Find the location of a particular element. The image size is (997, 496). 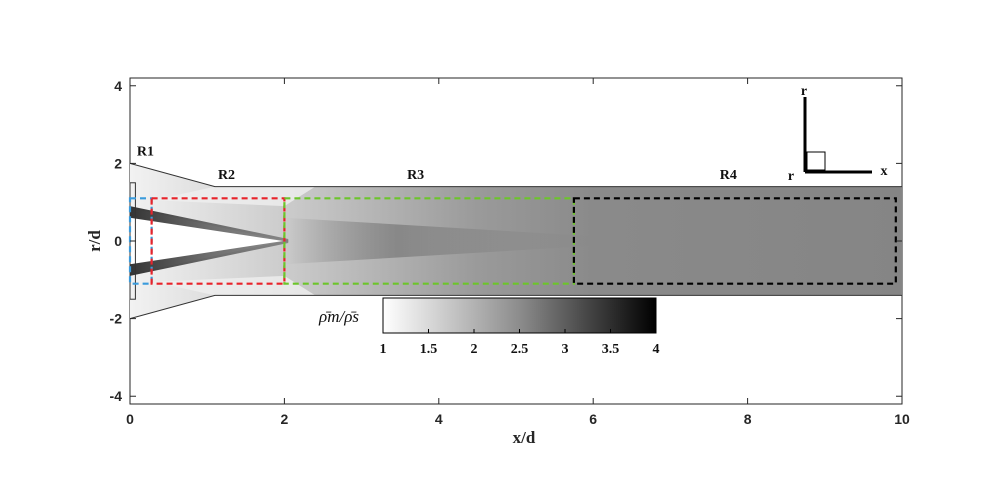

colorbar: ρ̄m/ρ̄s 1 1.5 2 2.5 3 3.5 4 is located at coordinates (489, 327).